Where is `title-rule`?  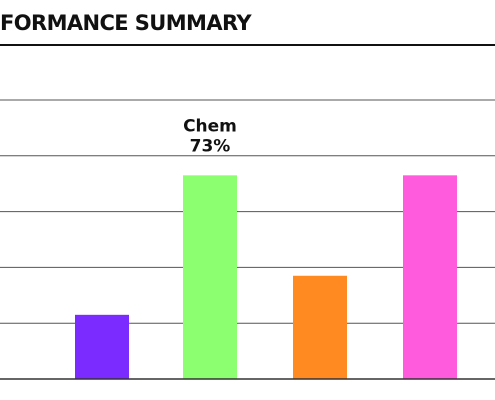 title-rule is located at coordinates (247, 45).